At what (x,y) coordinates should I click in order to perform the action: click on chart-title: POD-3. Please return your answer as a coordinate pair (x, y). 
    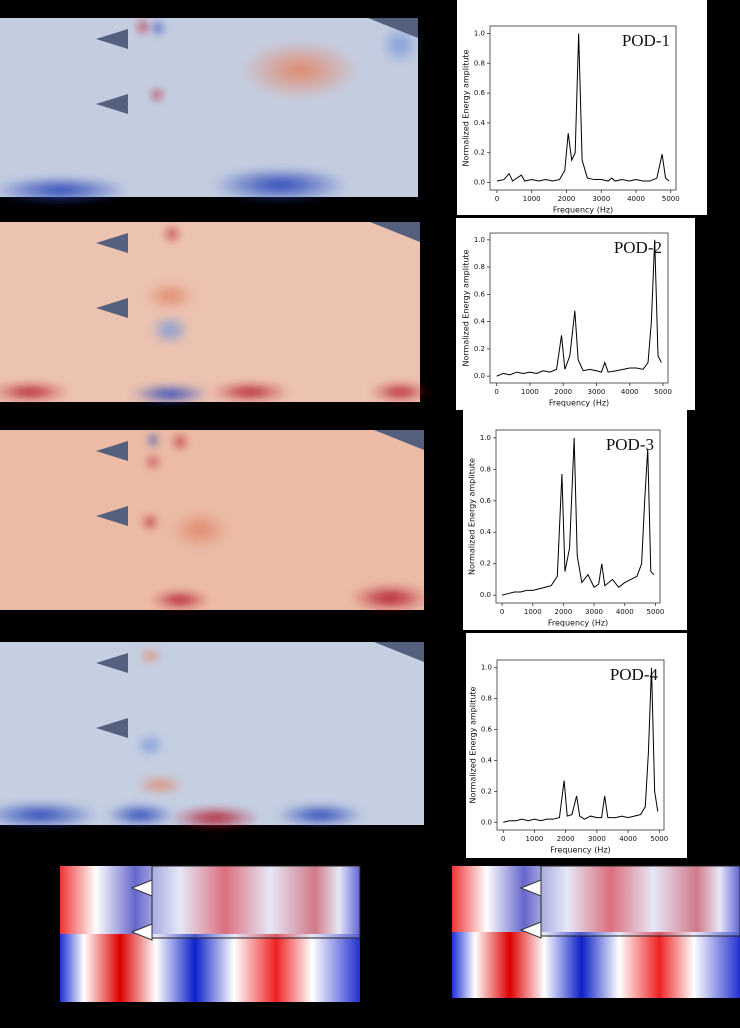
    Looking at the image, I should click on (630, 444).